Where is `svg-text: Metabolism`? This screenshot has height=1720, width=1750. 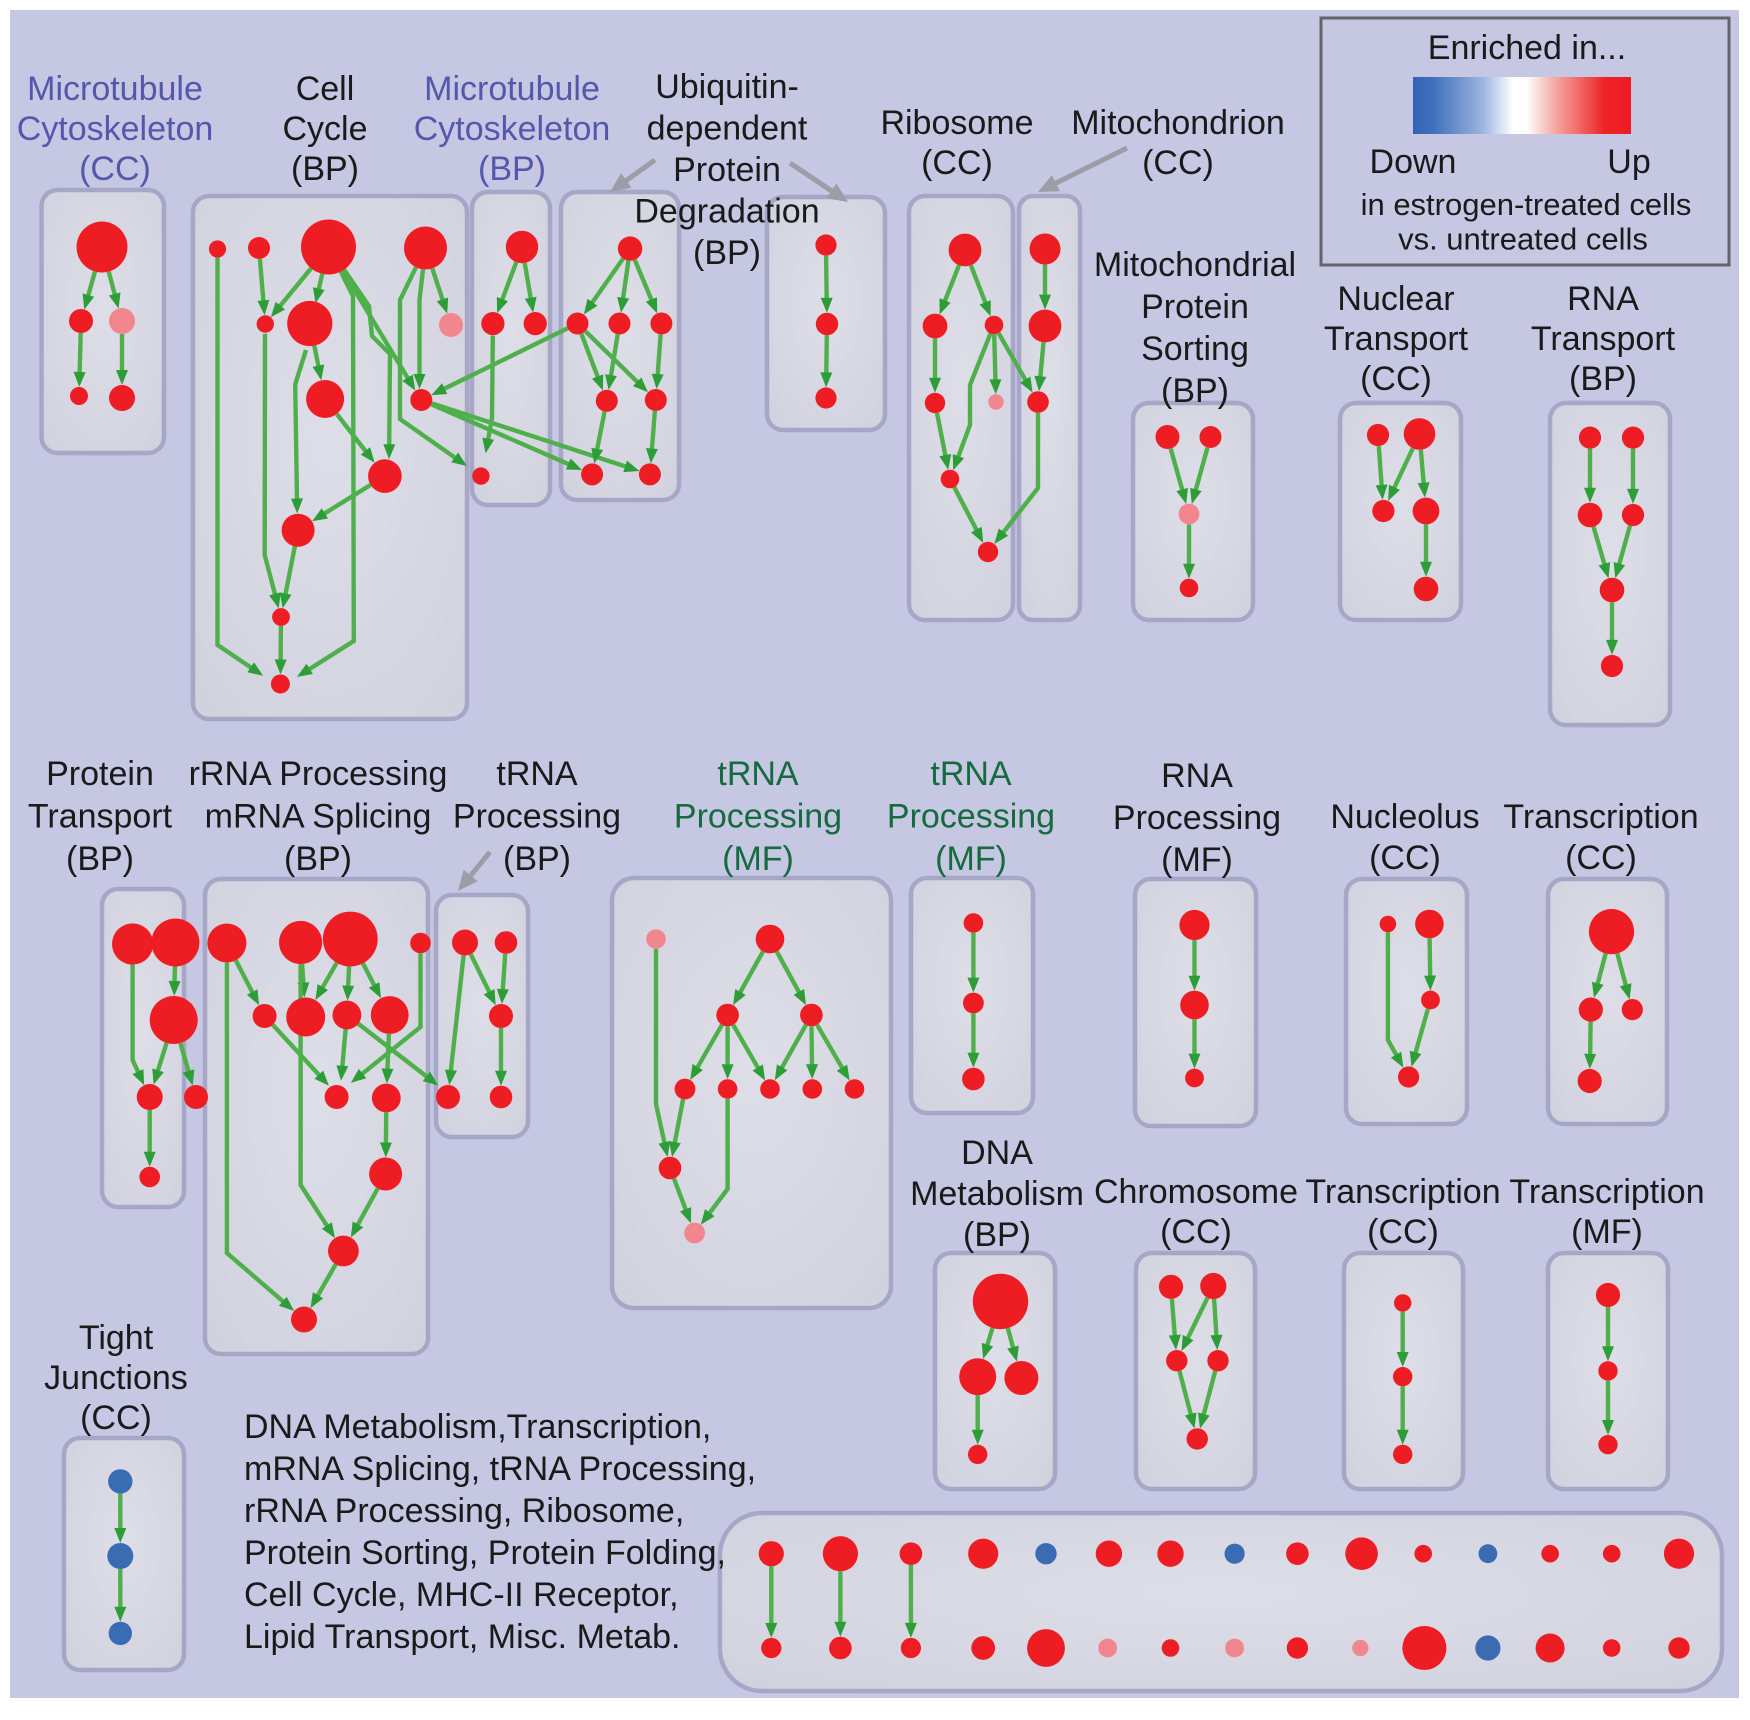
svg-text: Metabolism is located at coordinates (997, 1194).